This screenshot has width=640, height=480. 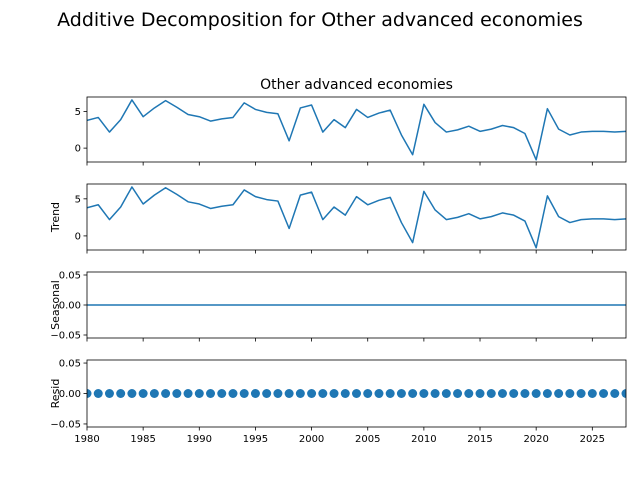 What do you see at coordinates (356, 85) in the screenshot?
I see `panel-title: Other advanced economies` at bounding box center [356, 85].